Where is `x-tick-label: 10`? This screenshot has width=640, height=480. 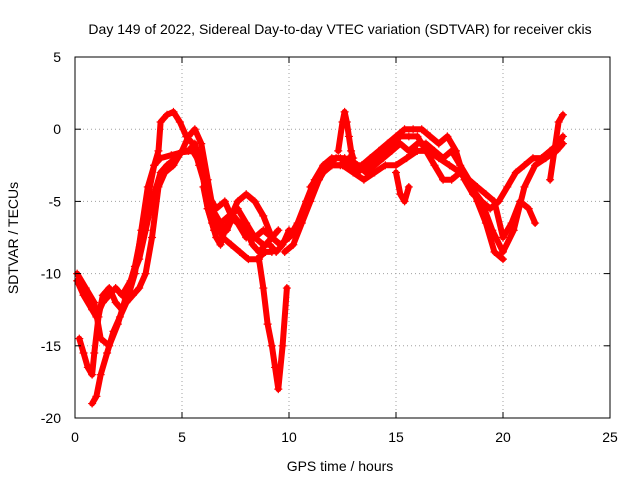 x-tick-label: 10 is located at coordinates (289, 437).